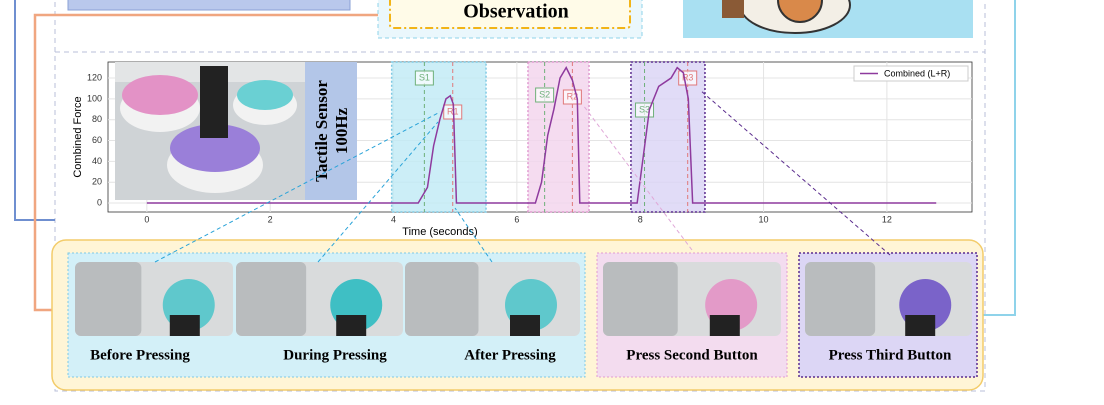  What do you see at coordinates (516, 219) in the screenshot?
I see `x-tick-label: 6` at bounding box center [516, 219].